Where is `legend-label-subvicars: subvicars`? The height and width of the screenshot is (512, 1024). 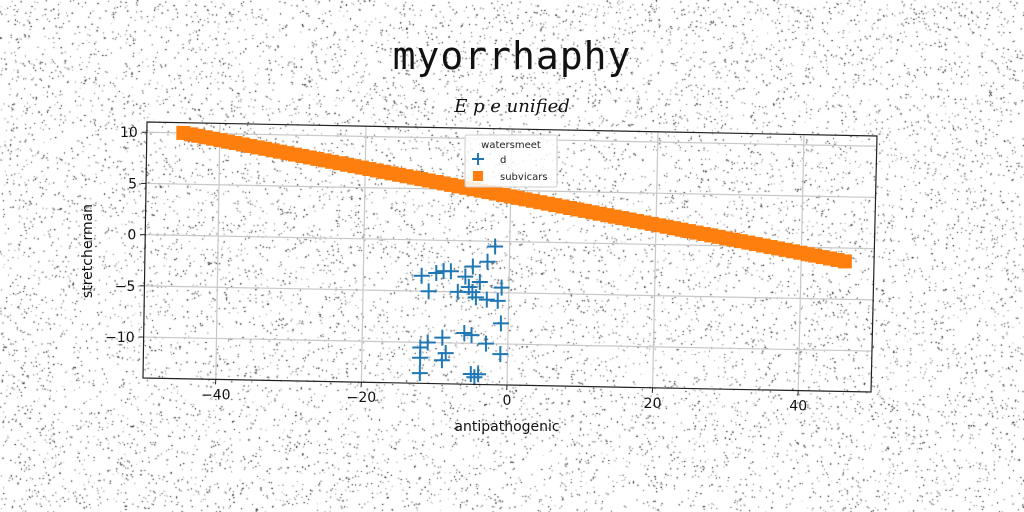 legend-label-subvicars: subvicars is located at coordinates (524, 177).